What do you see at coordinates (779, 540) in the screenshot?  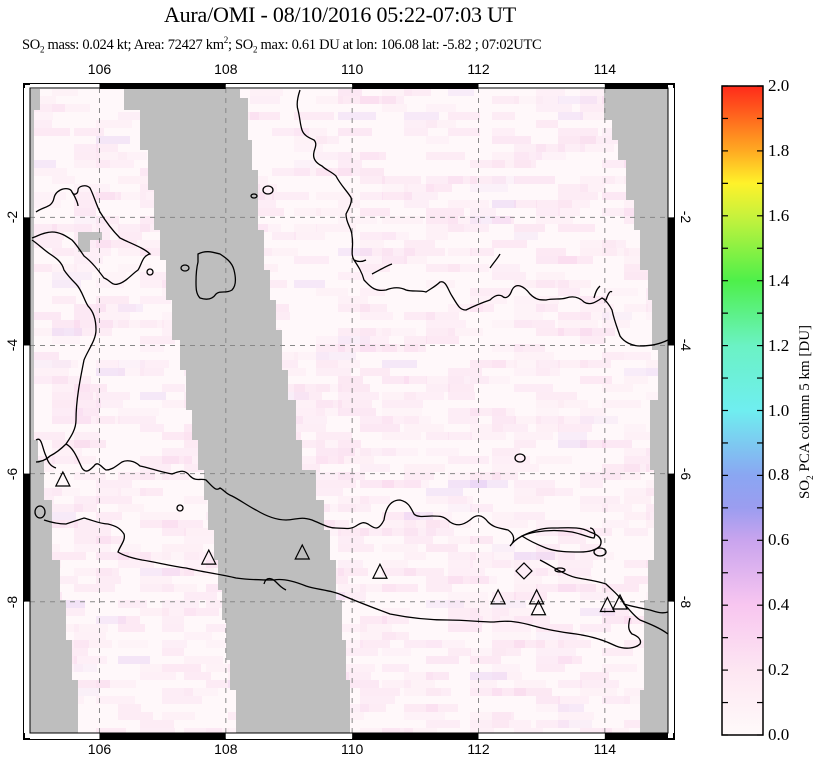 I see `colorbar-tick-label: 0.6` at bounding box center [779, 540].